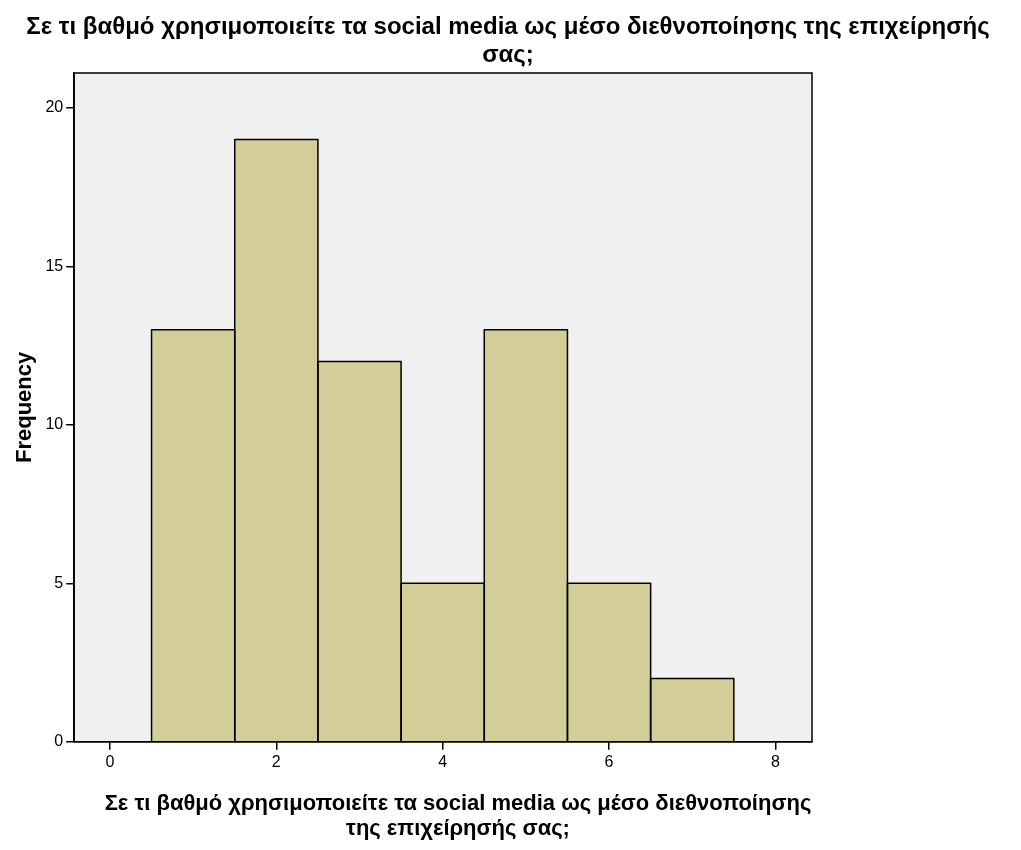 The image size is (1021, 850). I want to click on x-tick-label: 8, so click(775, 761).